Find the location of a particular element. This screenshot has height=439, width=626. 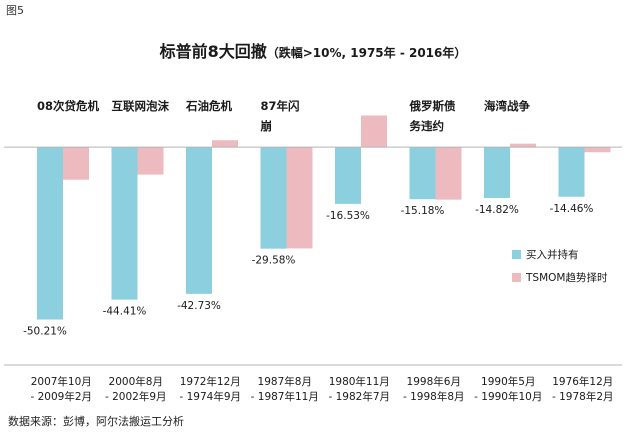

period-label: - 1998年8月 is located at coordinates (434, 396).